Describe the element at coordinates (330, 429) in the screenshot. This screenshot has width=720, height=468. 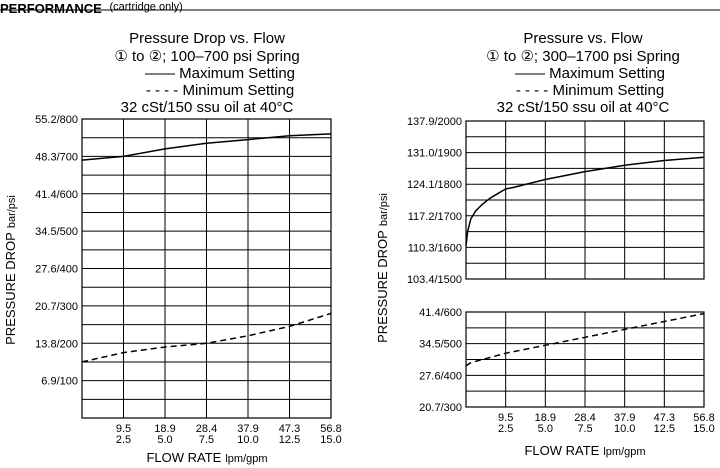
I see `left-chart-xtick-lpm: 56.8` at that location.